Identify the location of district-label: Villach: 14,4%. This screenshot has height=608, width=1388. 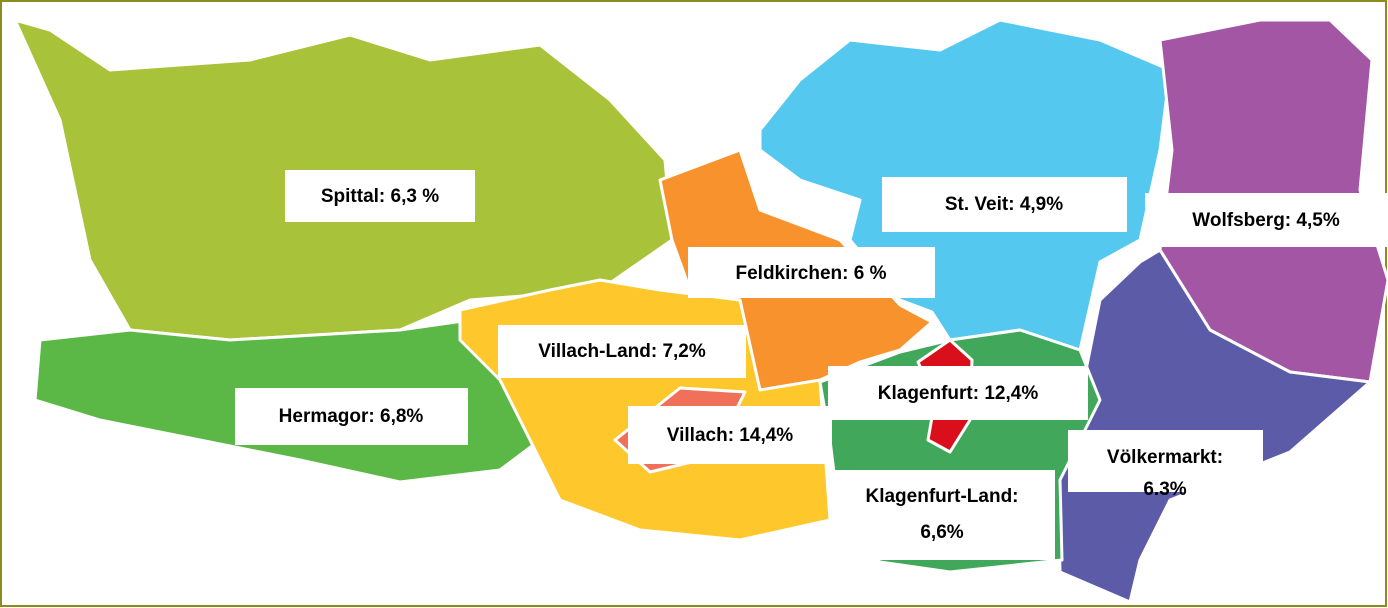
(730, 435).